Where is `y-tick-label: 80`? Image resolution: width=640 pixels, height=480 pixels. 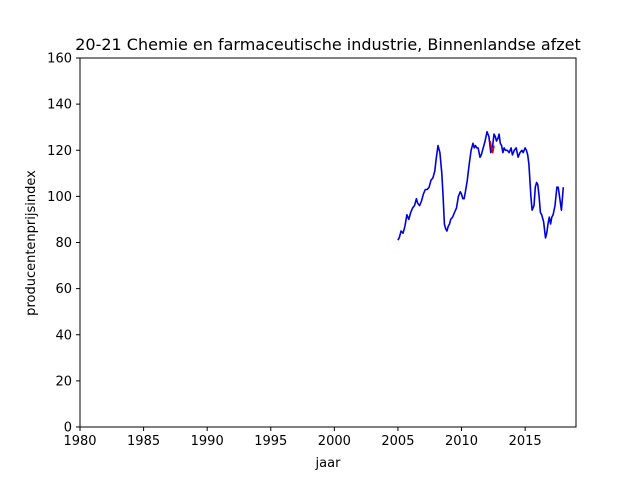
y-tick-label: 80 is located at coordinates (63, 243).